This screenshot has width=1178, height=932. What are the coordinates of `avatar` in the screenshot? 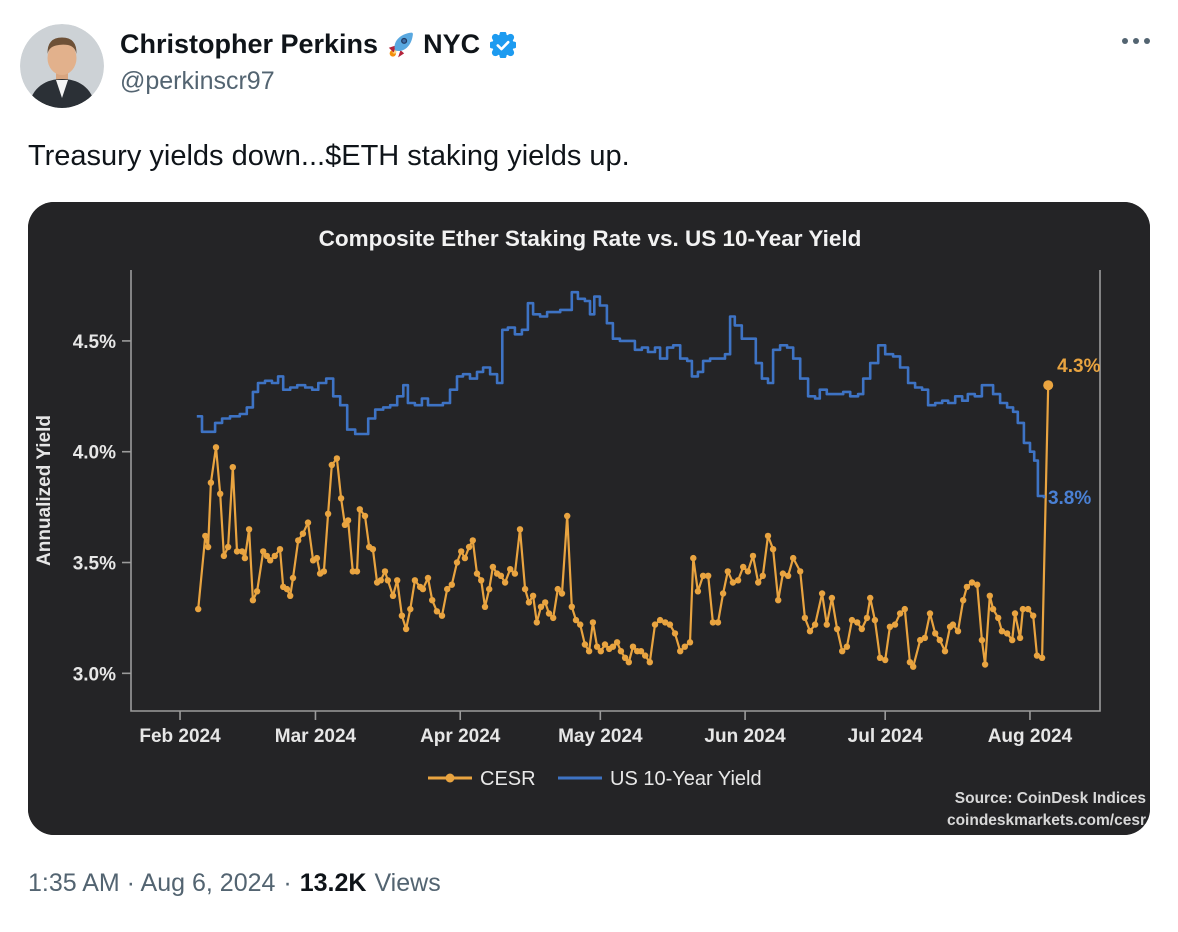 It's located at (62, 66).